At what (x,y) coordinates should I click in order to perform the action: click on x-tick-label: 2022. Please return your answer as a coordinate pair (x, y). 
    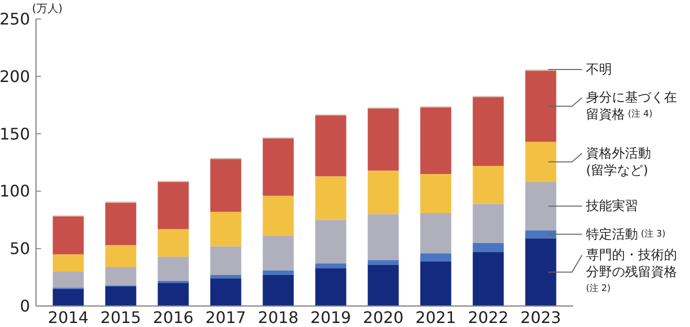
    Looking at the image, I should click on (488, 317).